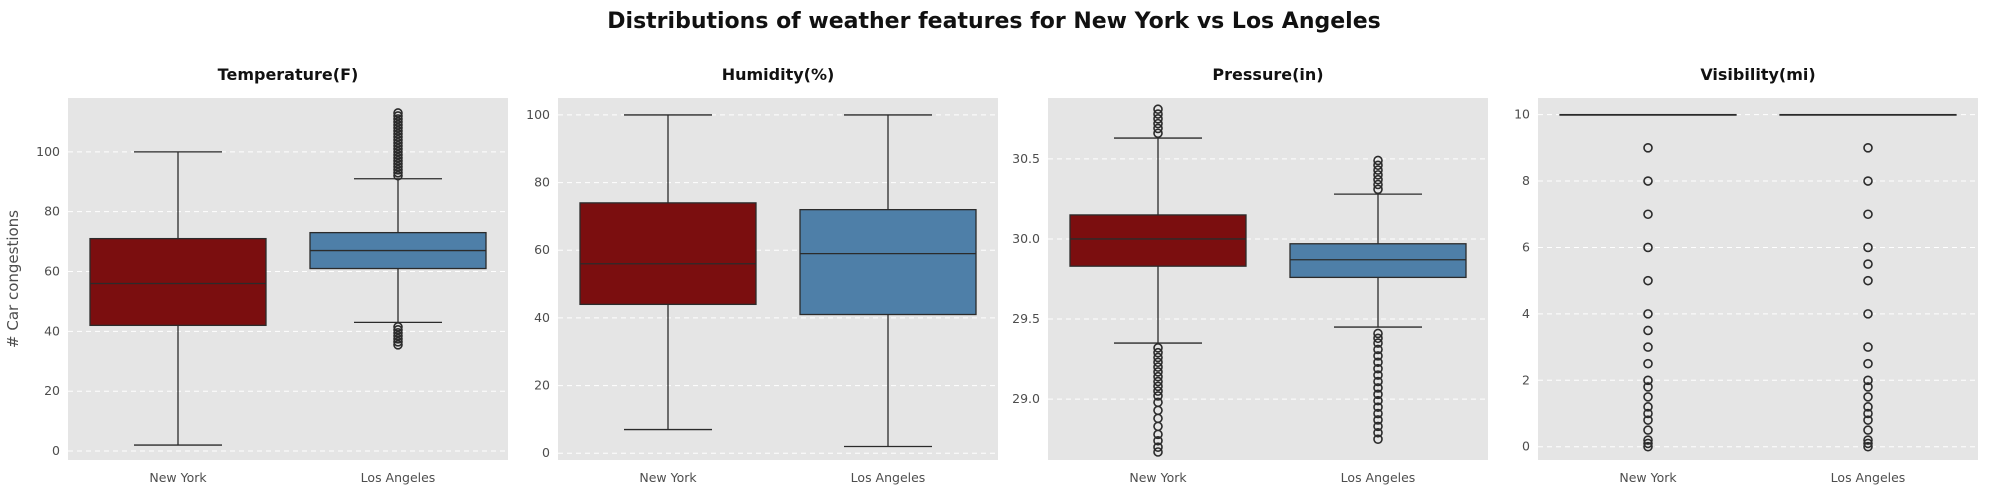 Image resolution: width=1989 pixels, height=495 pixels. What do you see at coordinates (1026, 238) in the screenshot?
I see `y-tick-label: 30.0` at bounding box center [1026, 238].